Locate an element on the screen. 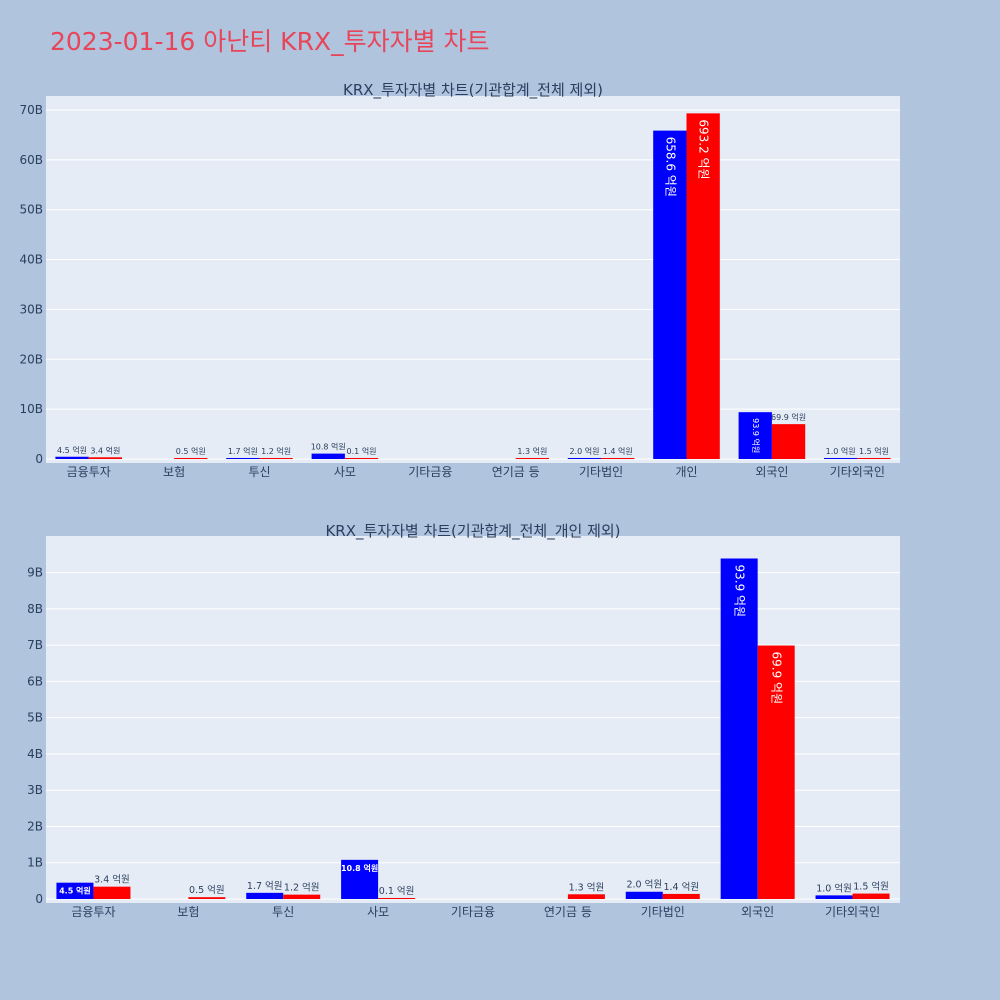 The image size is (1000, 1000). y-tick-label: 50B is located at coordinates (31, 210).